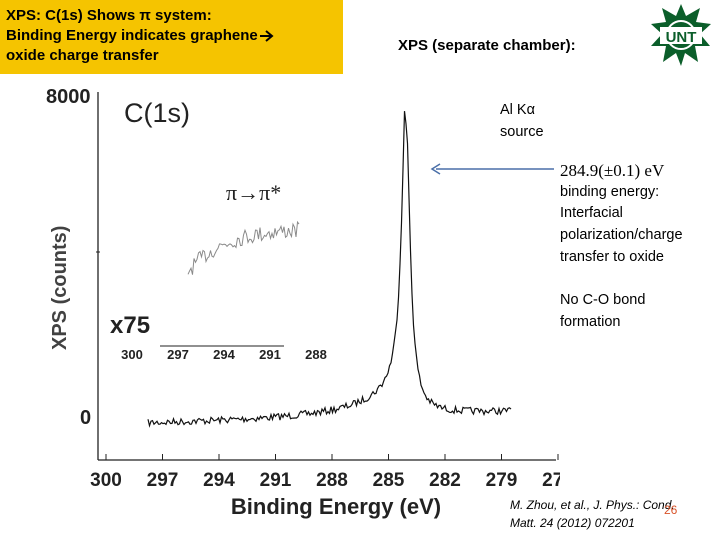 The height and width of the screenshot is (540, 720). Describe the element at coordinates (603, 300) in the screenshot. I see `no-co-line-1: No C-O bond` at that location.